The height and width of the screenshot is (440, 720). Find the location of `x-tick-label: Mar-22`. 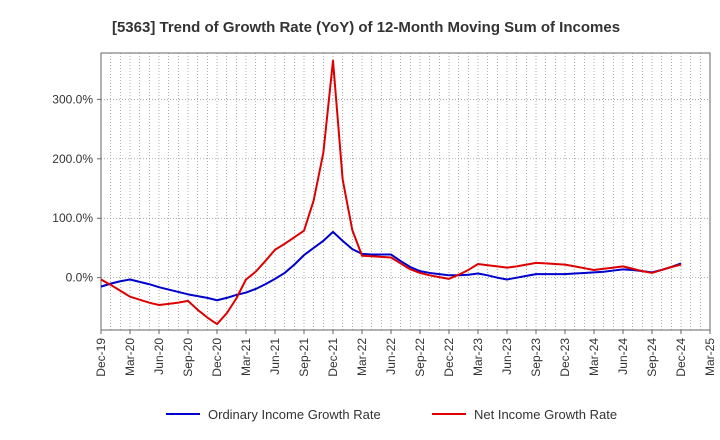

x-tick-label: Mar-22 is located at coordinates (362, 357).